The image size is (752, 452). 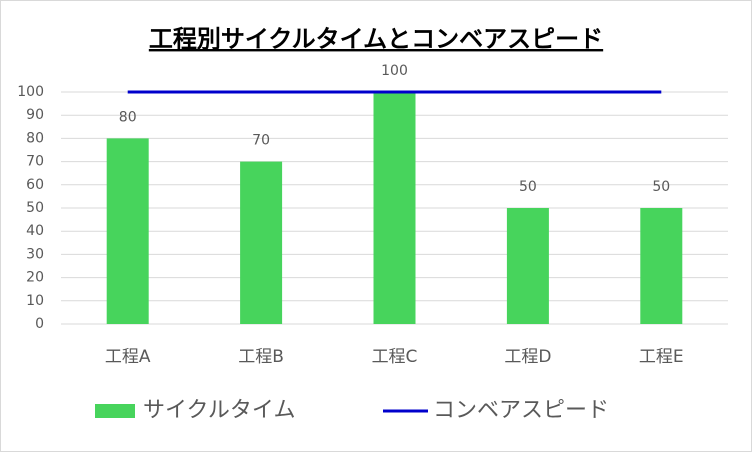 What do you see at coordinates (35, 301) in the screenshot?
I see `y-tick-label: 10` at bounding box center [35, 301].